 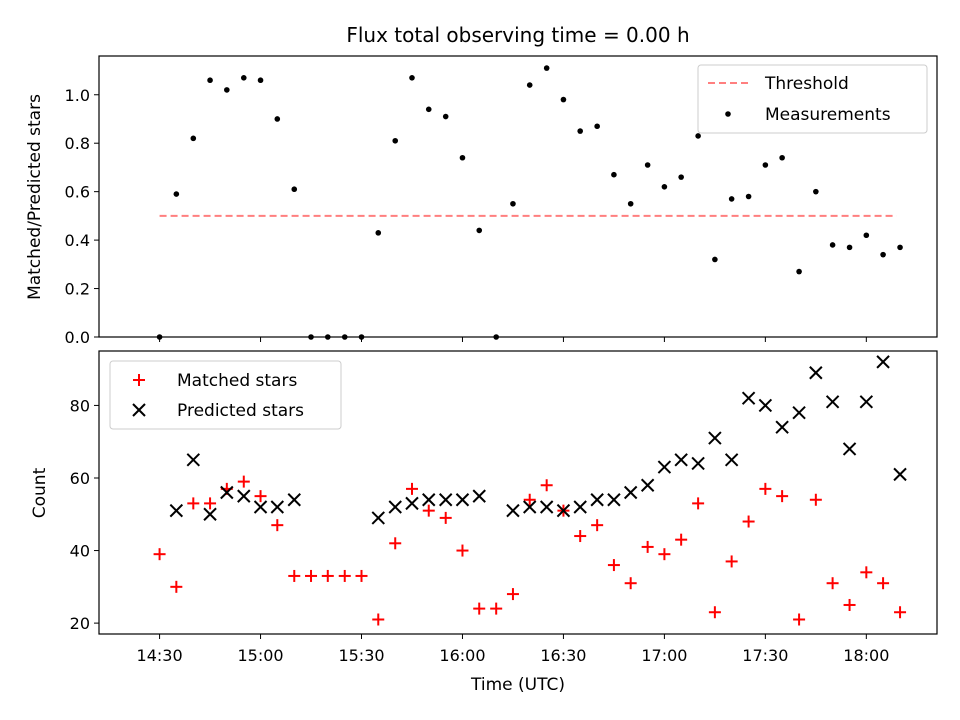 I want to click on x-tick-label: 14:30, so click(x=160, y=655).